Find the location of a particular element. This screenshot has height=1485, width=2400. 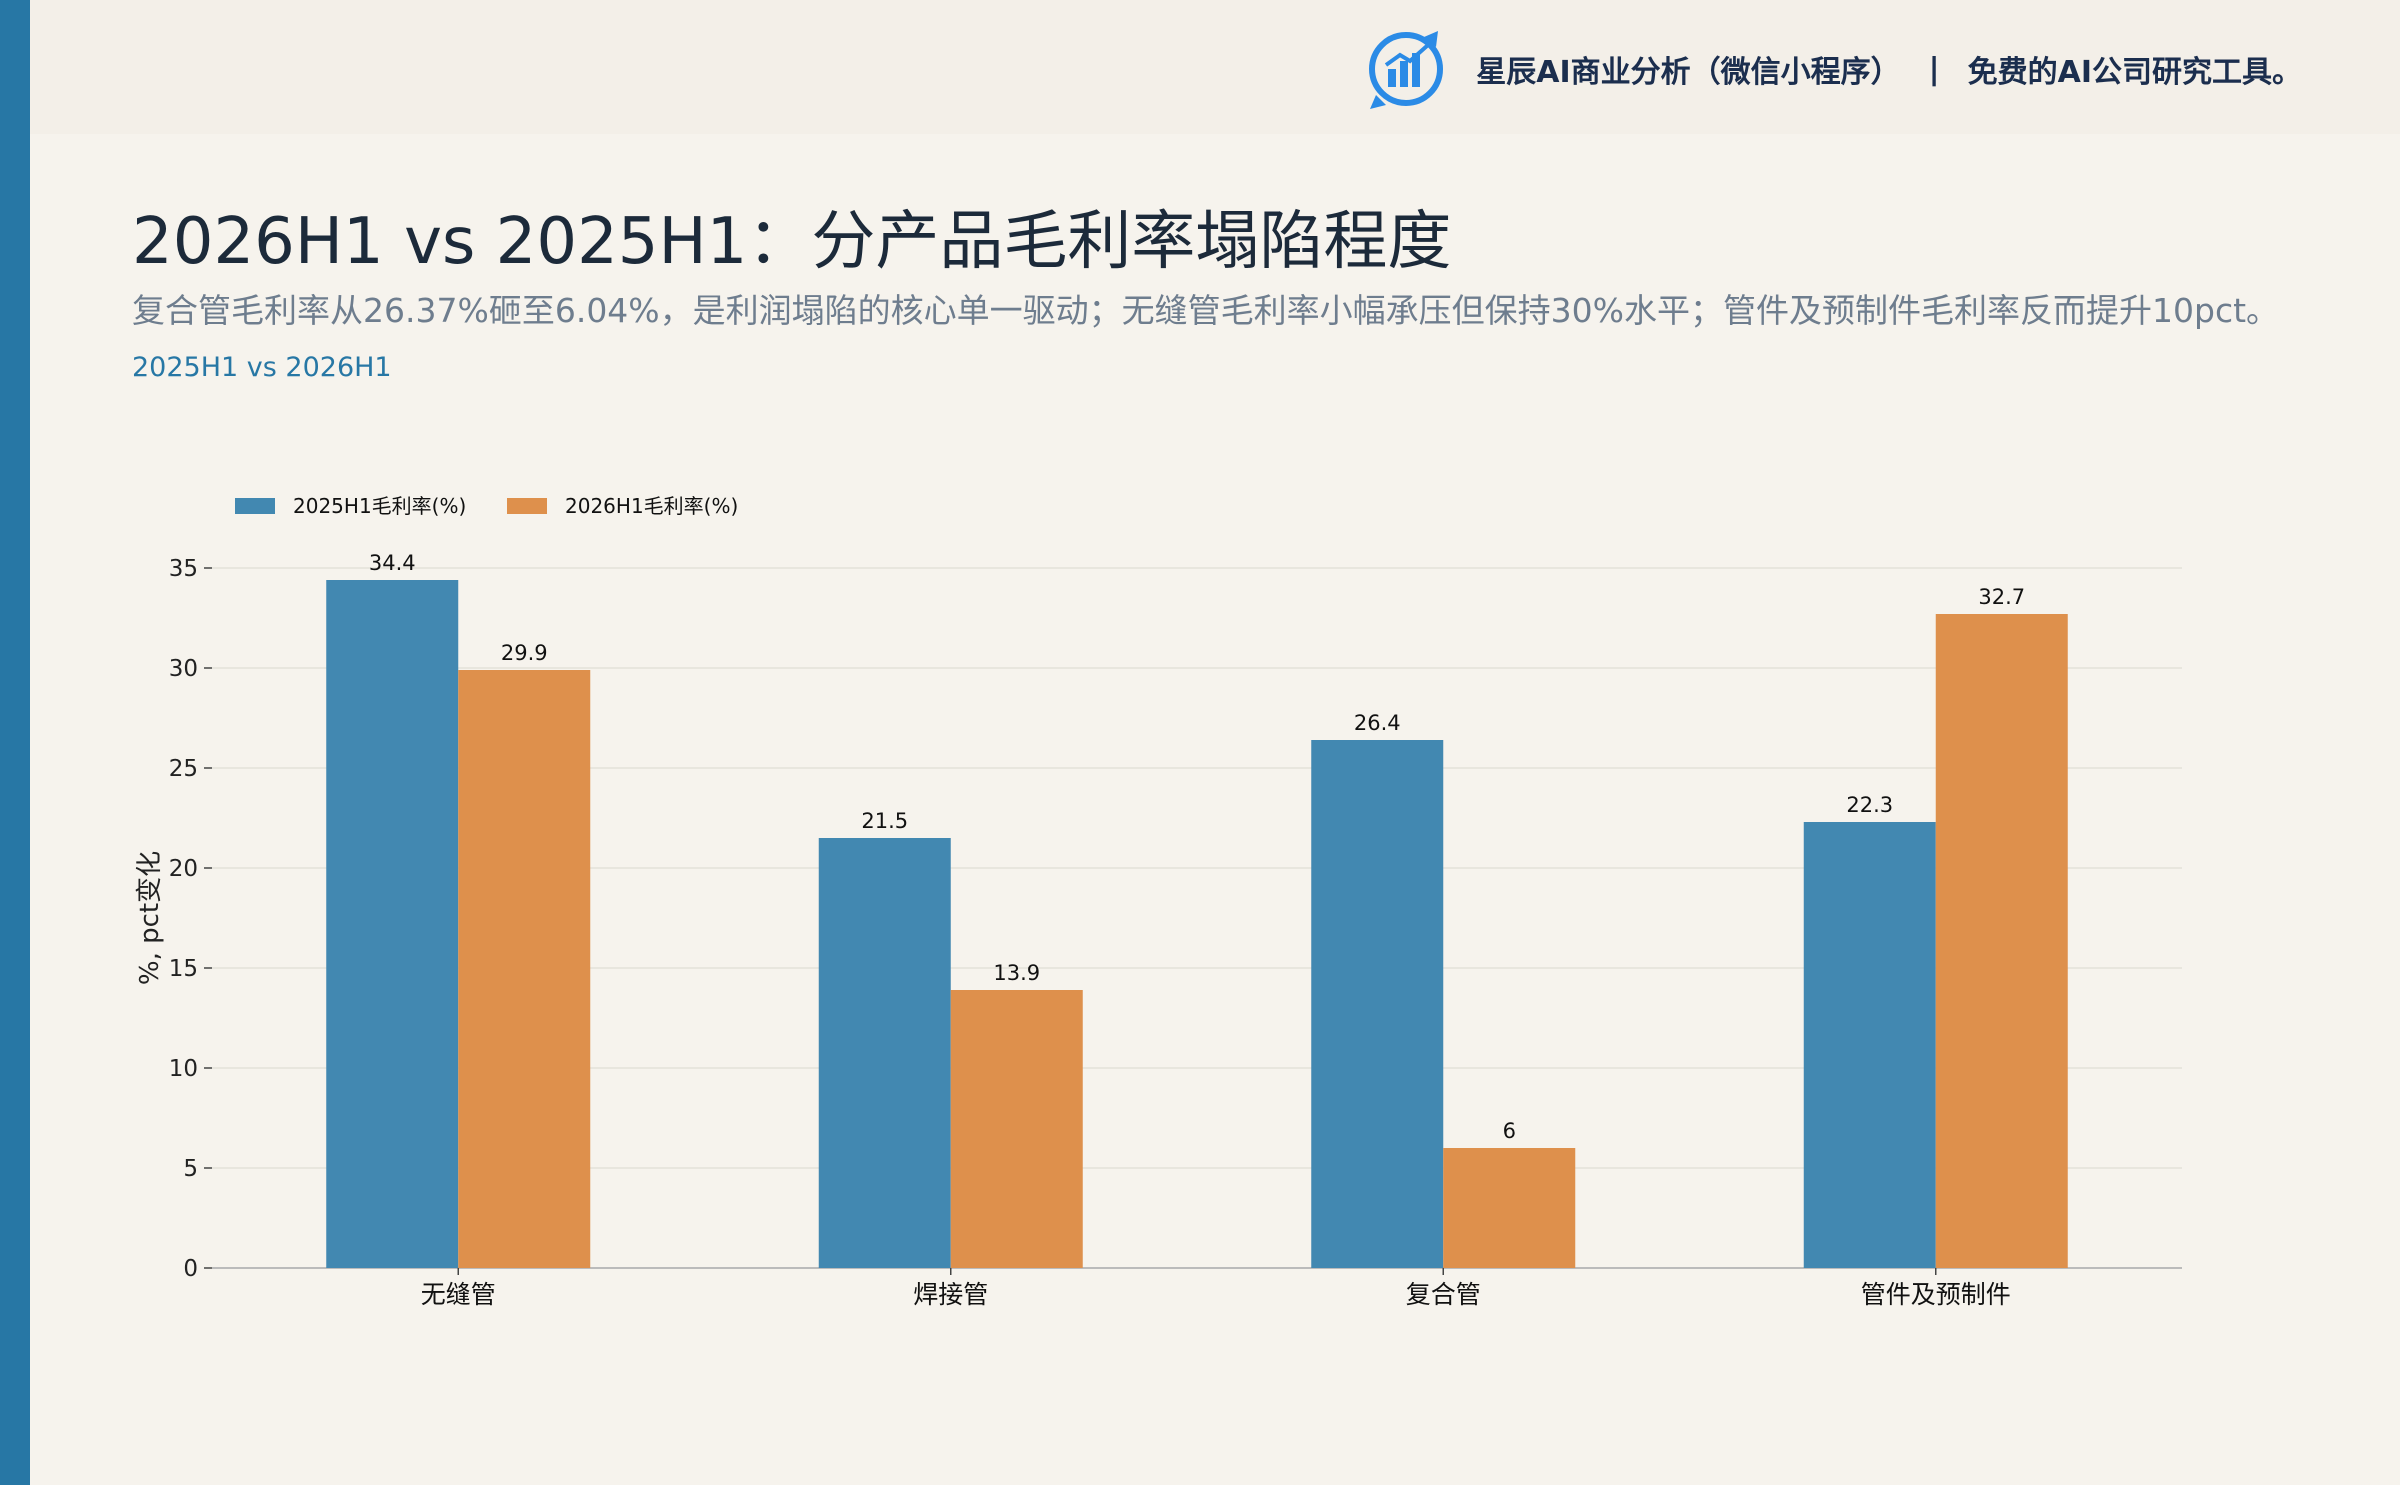

legend-label: 2025H1毛利率(%) is located at coordinates (379, 506).